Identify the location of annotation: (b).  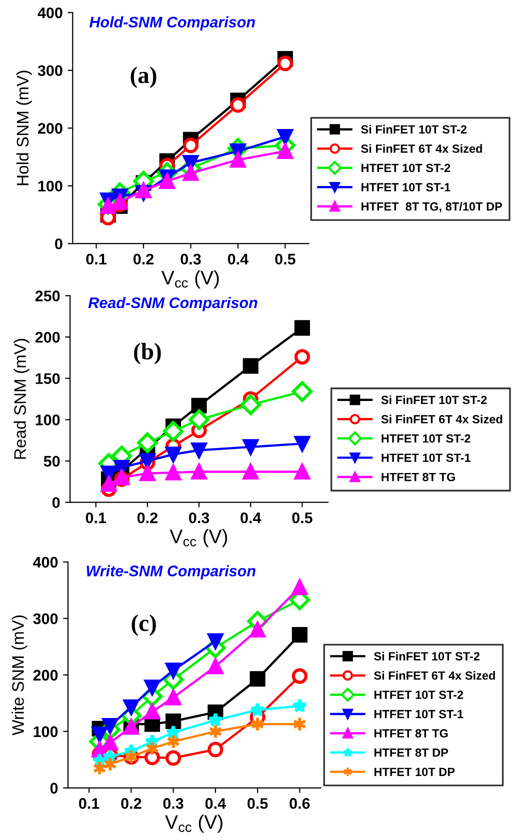
(147, 353).